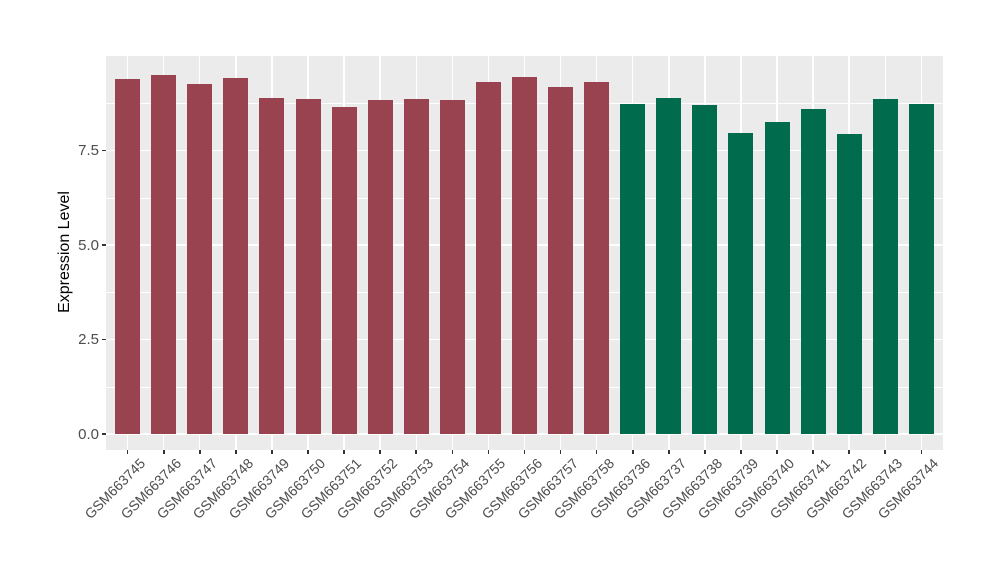 The image size is (1000, 580). What do you see at coordinates (849, 283) in the screenshot?
I see `bar-GSM663742` at bounding box center [849, 283].